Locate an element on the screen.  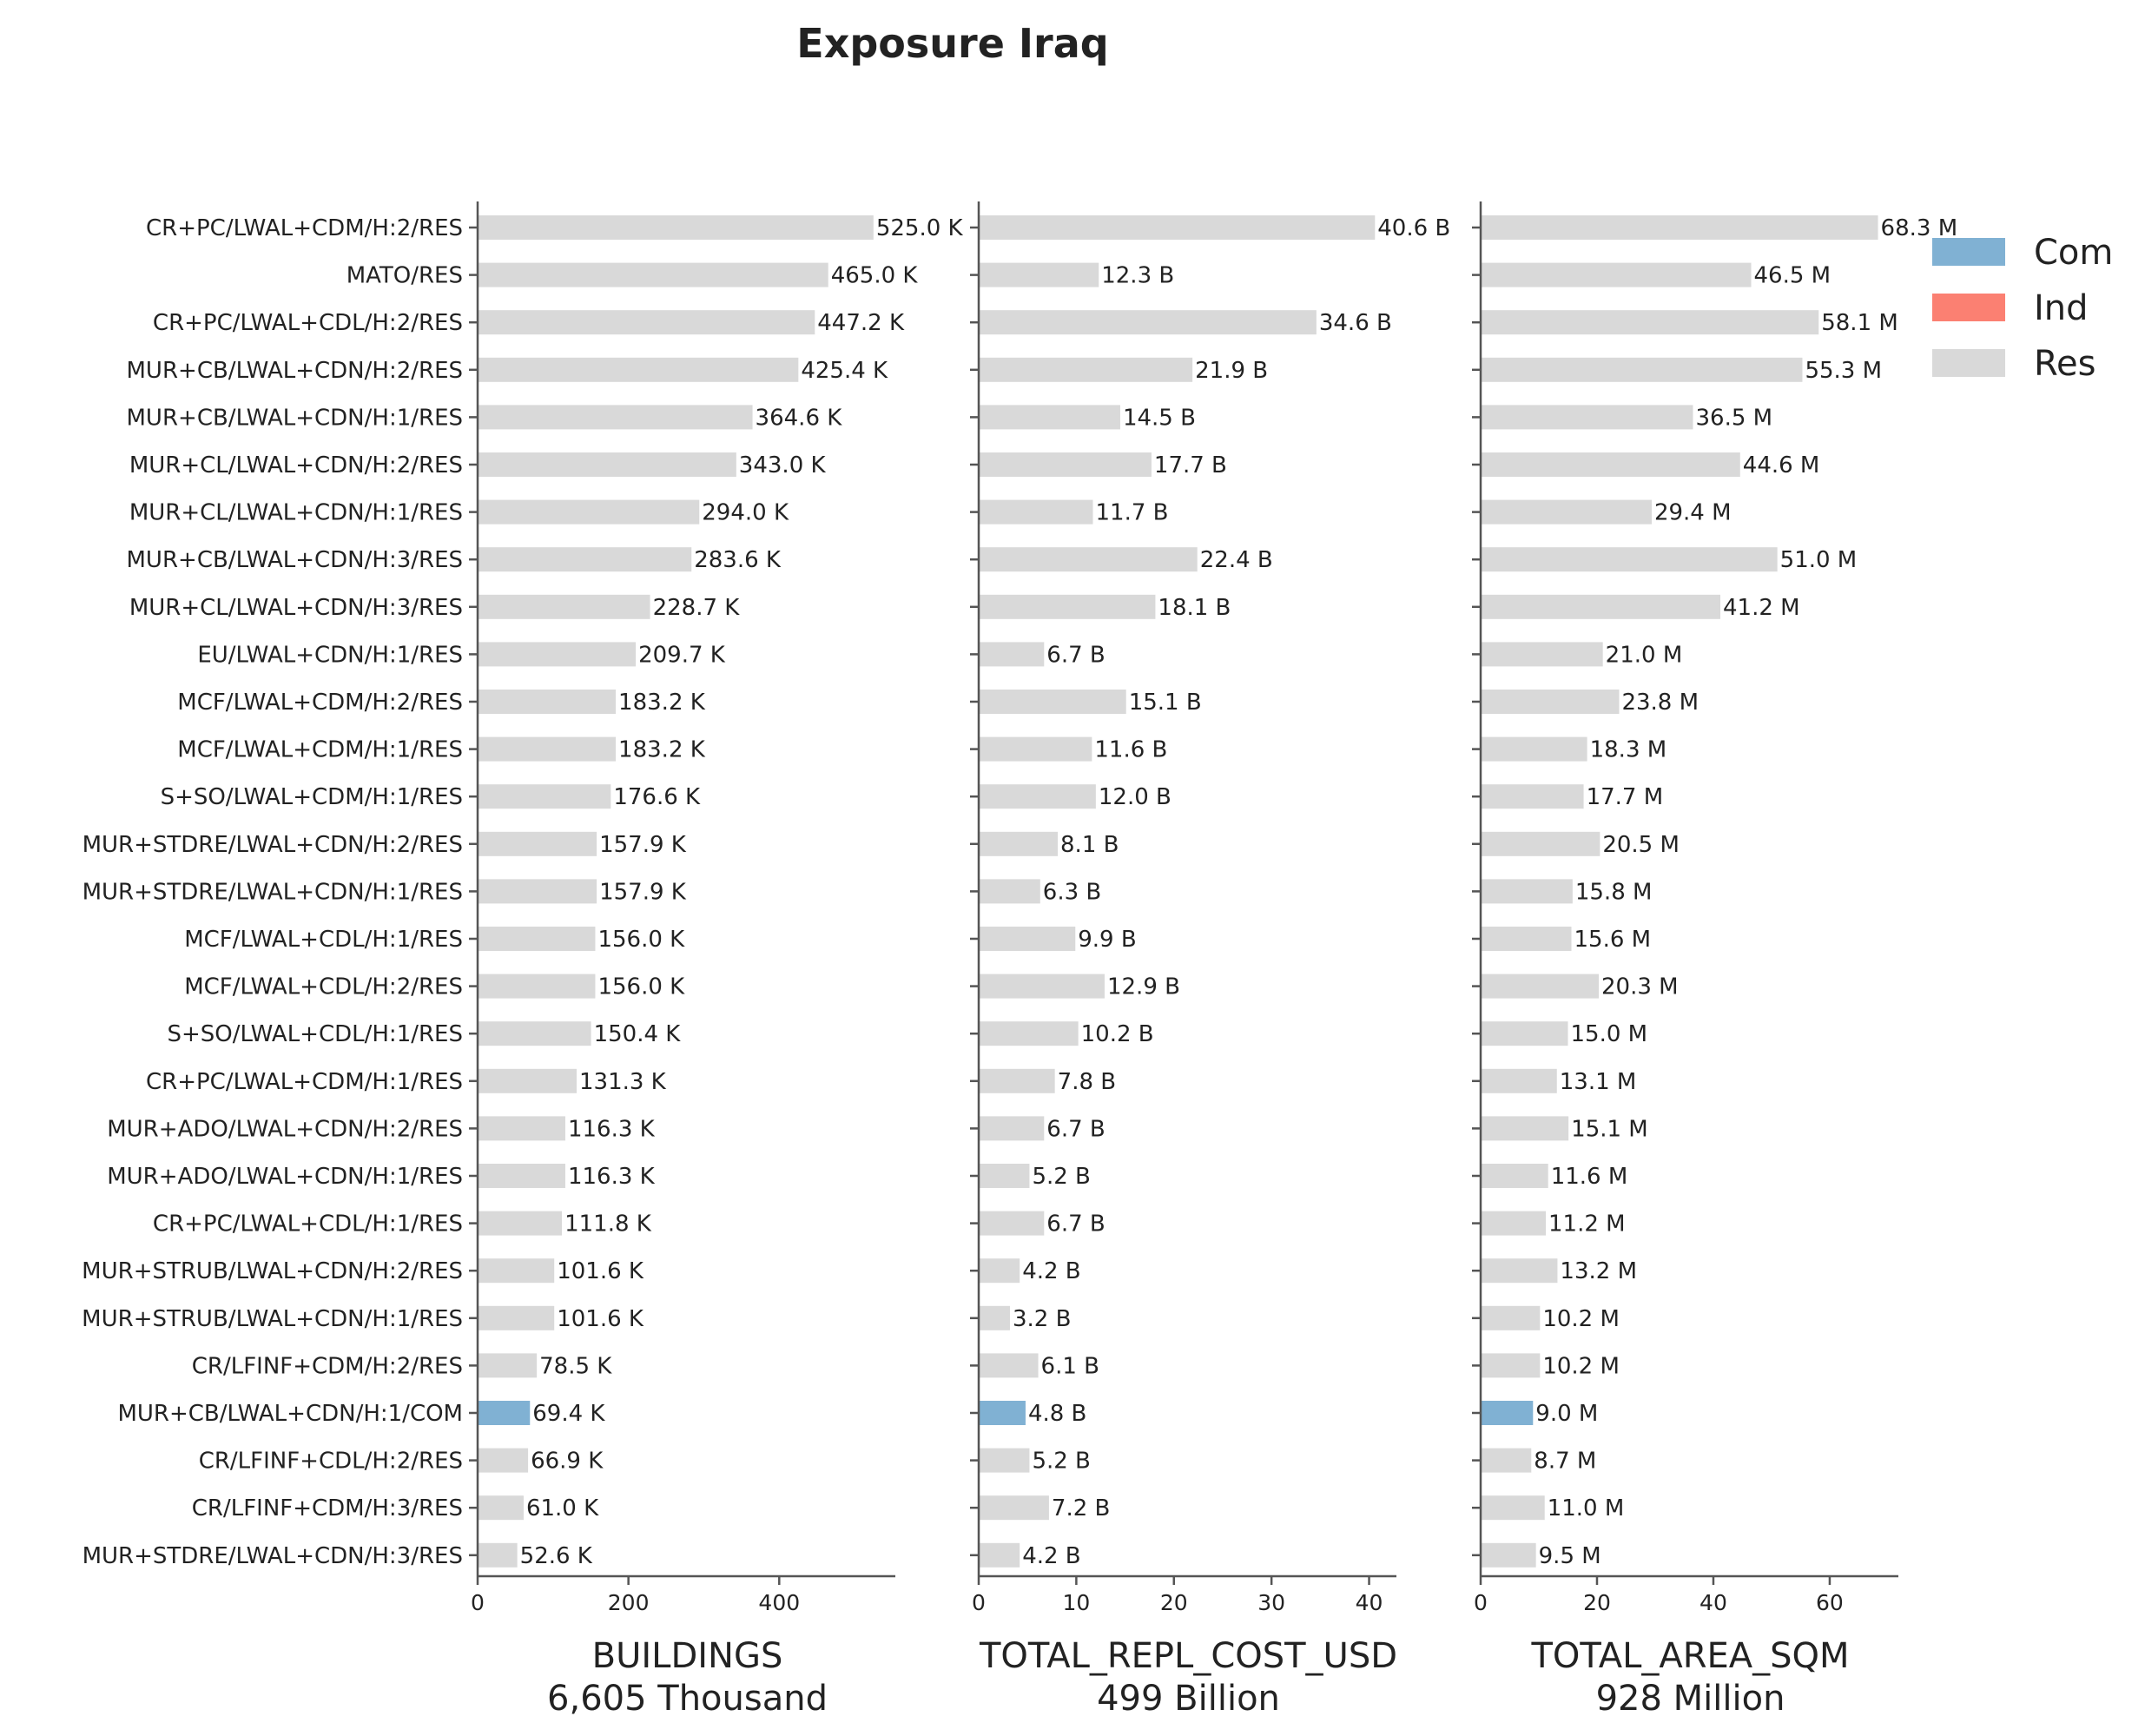
data-label: 116.3 K is located at coordinates (612, 1129).